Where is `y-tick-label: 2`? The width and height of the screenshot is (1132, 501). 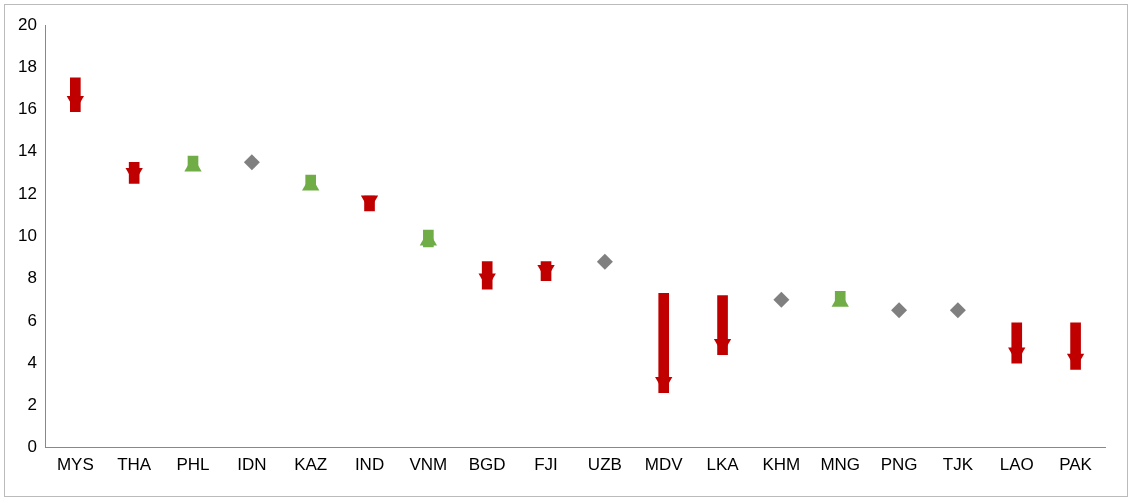
y-tick-label: 2 is located at coordinates (32, 405).